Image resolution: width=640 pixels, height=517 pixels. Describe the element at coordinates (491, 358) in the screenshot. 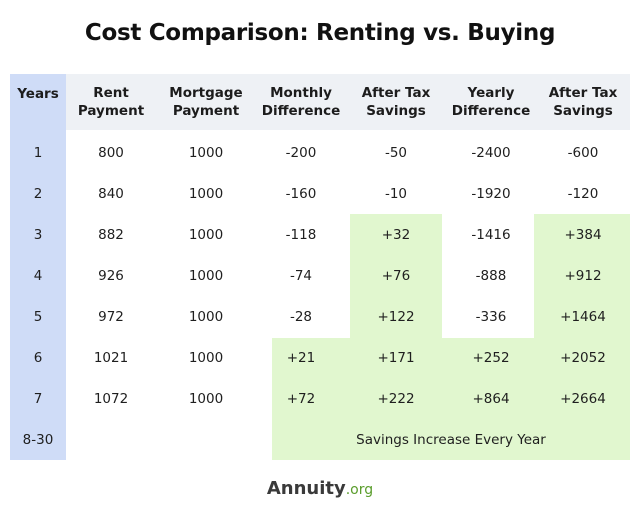

I see `table-cell-yearly-difference: +252` at that location.